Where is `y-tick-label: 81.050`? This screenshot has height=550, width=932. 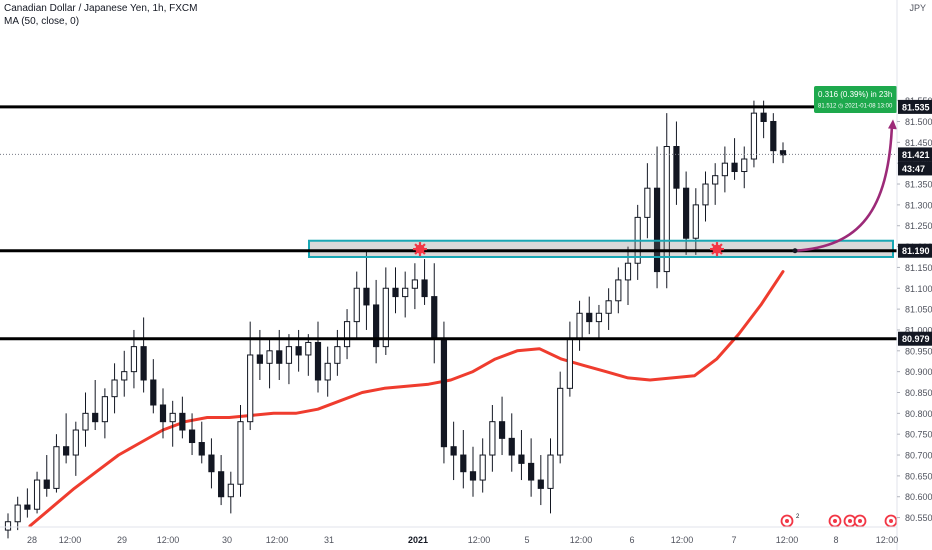
y-tick-label: 81.050 is located at coordinates (918, 310).